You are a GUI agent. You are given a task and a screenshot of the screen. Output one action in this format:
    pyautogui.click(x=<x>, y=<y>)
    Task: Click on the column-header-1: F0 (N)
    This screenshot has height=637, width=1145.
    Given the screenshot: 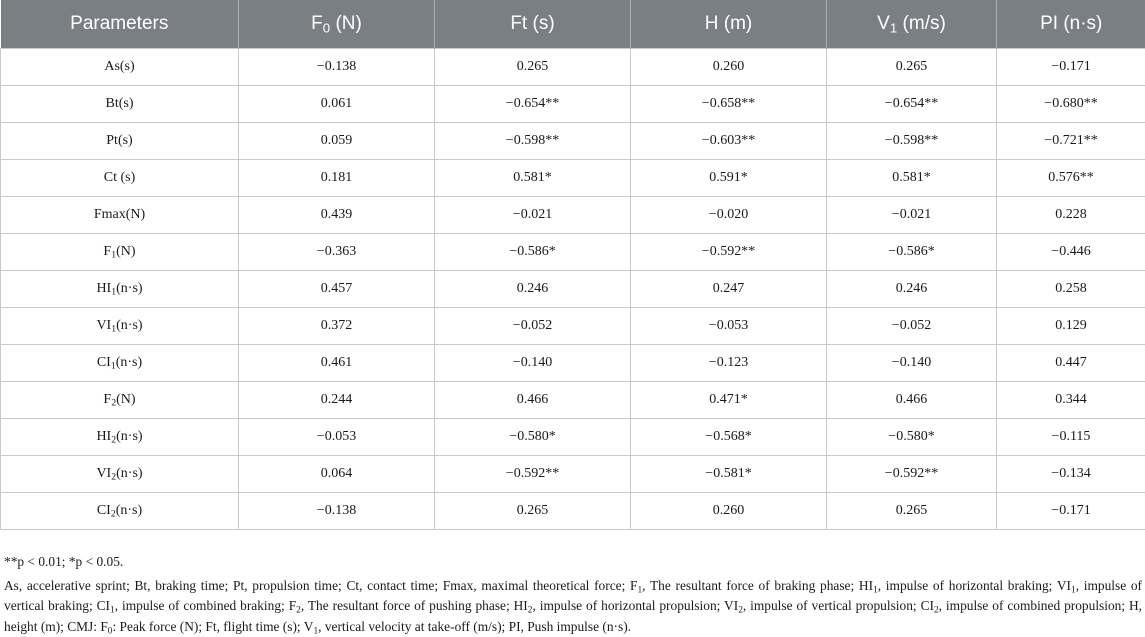 What is the action you would take?
    pyautogui.click(x=337, y=24)
    